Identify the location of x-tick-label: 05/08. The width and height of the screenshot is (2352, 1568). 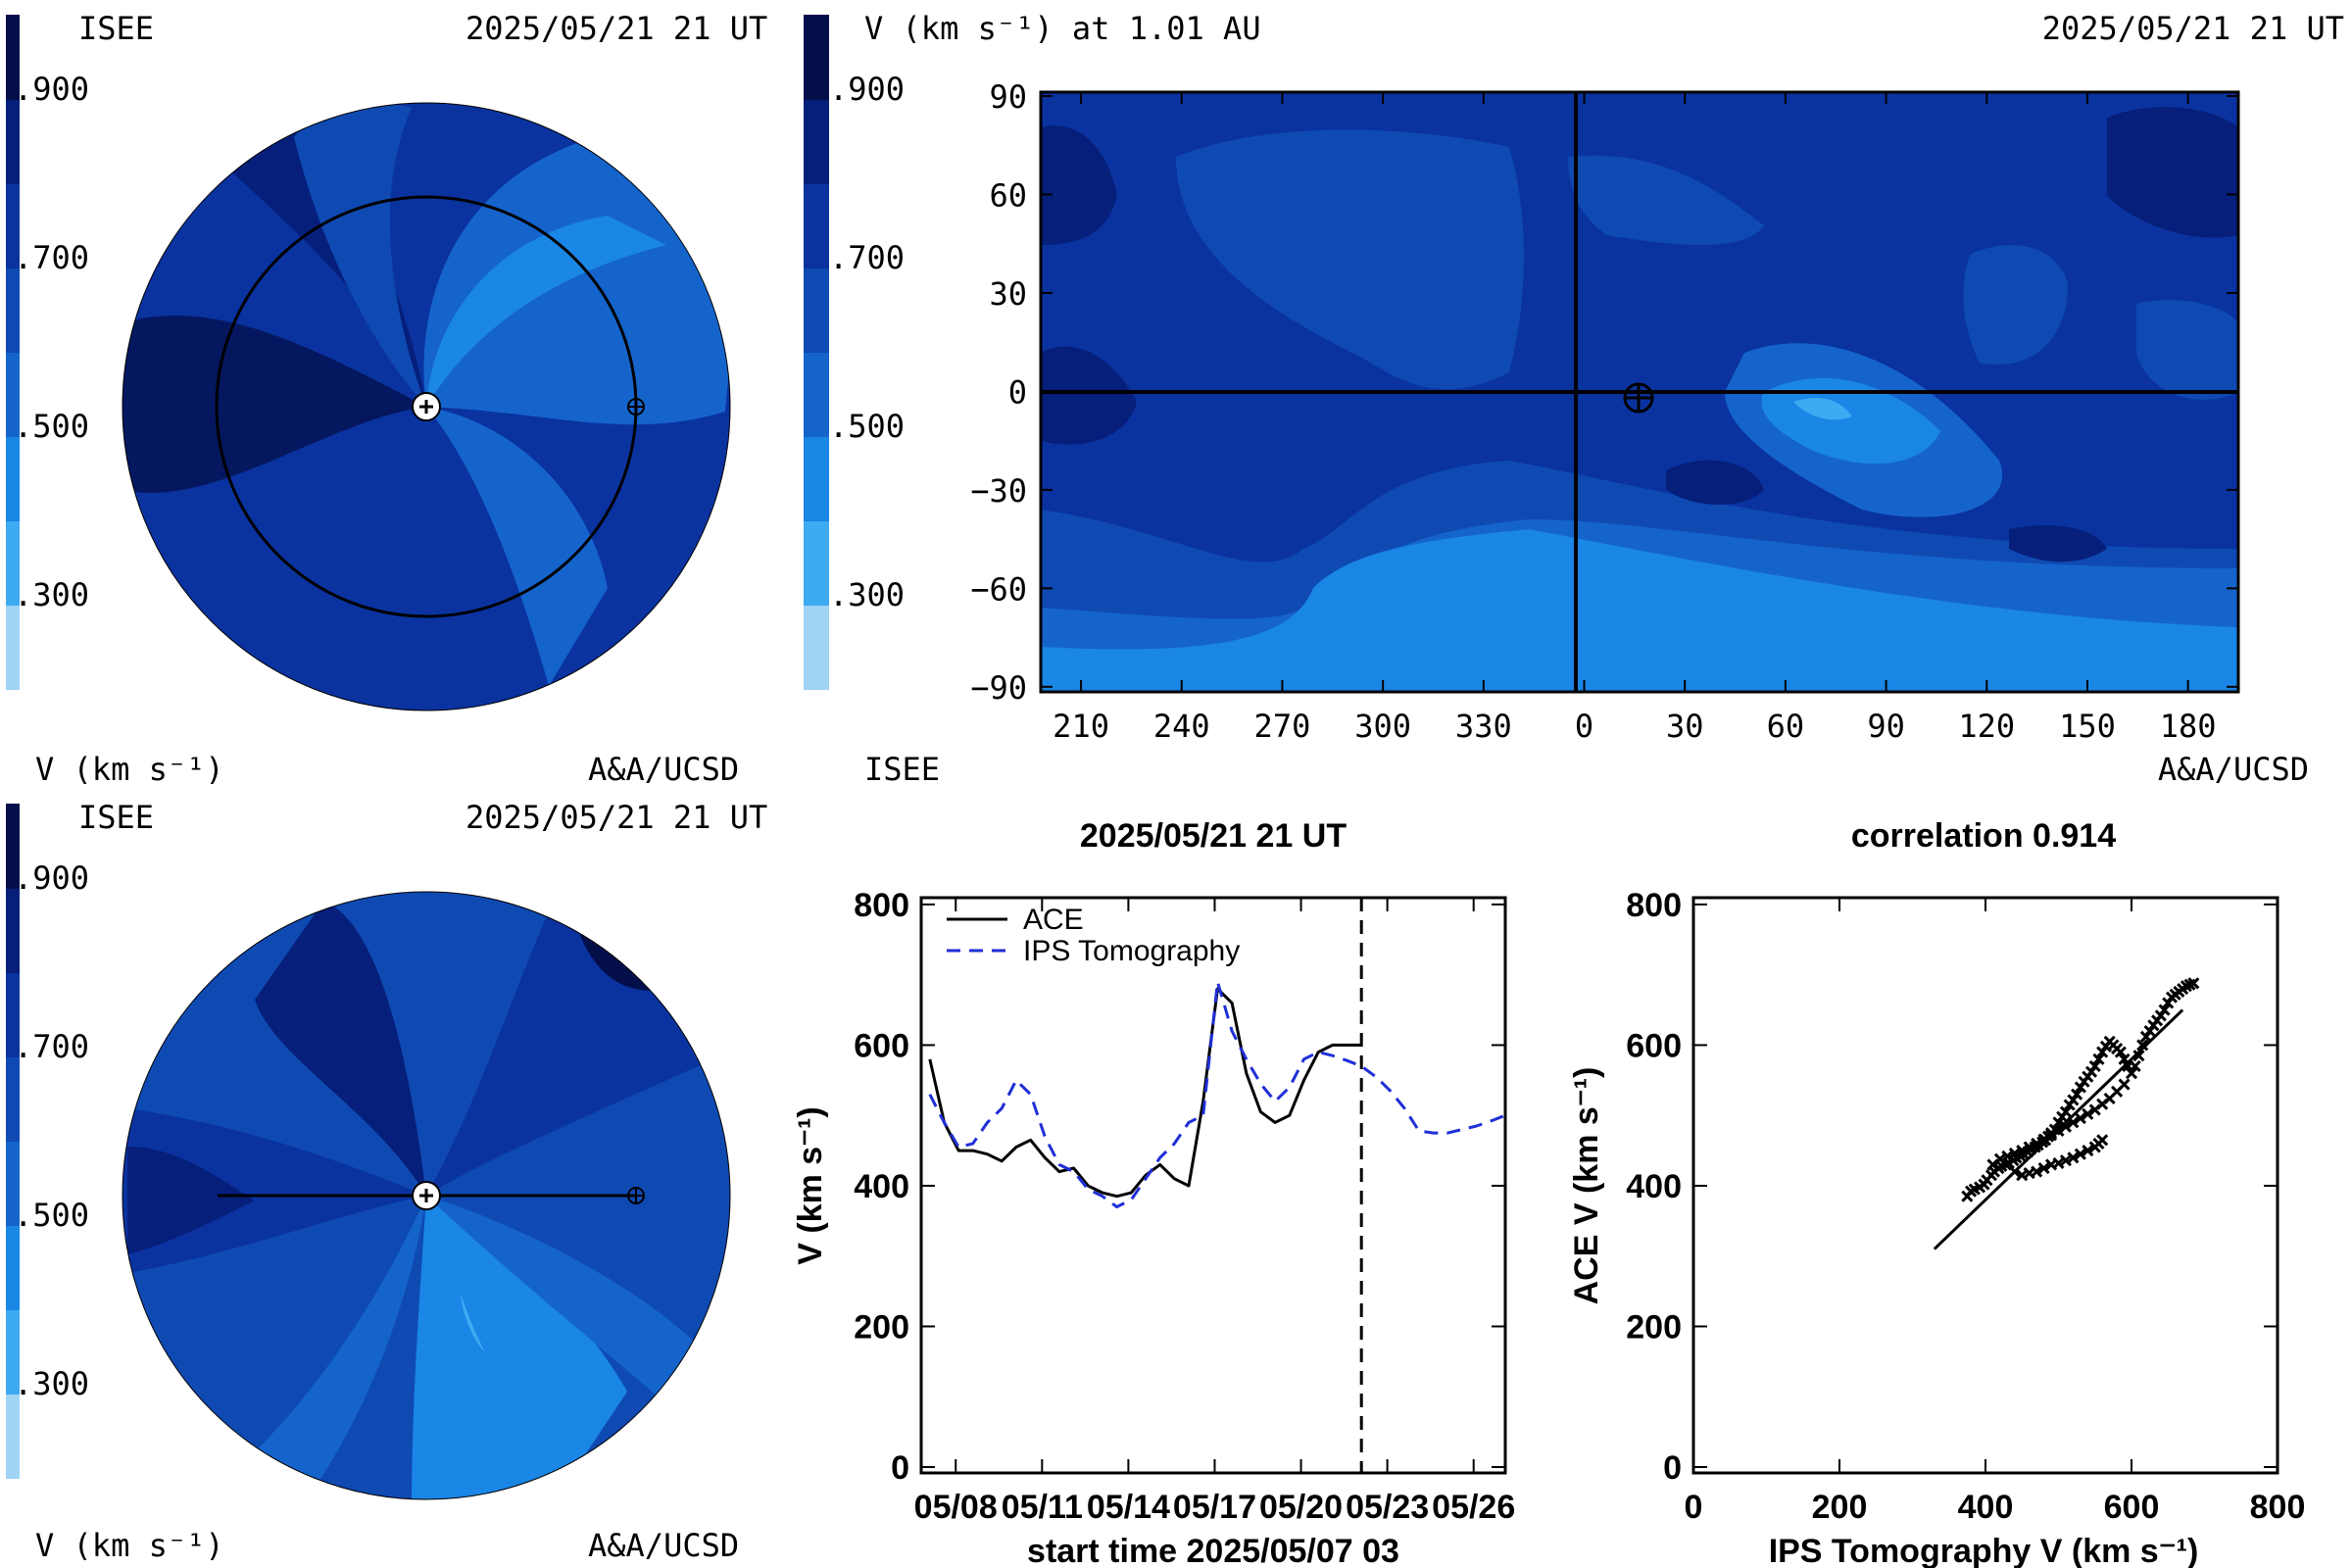
(956, 1507).